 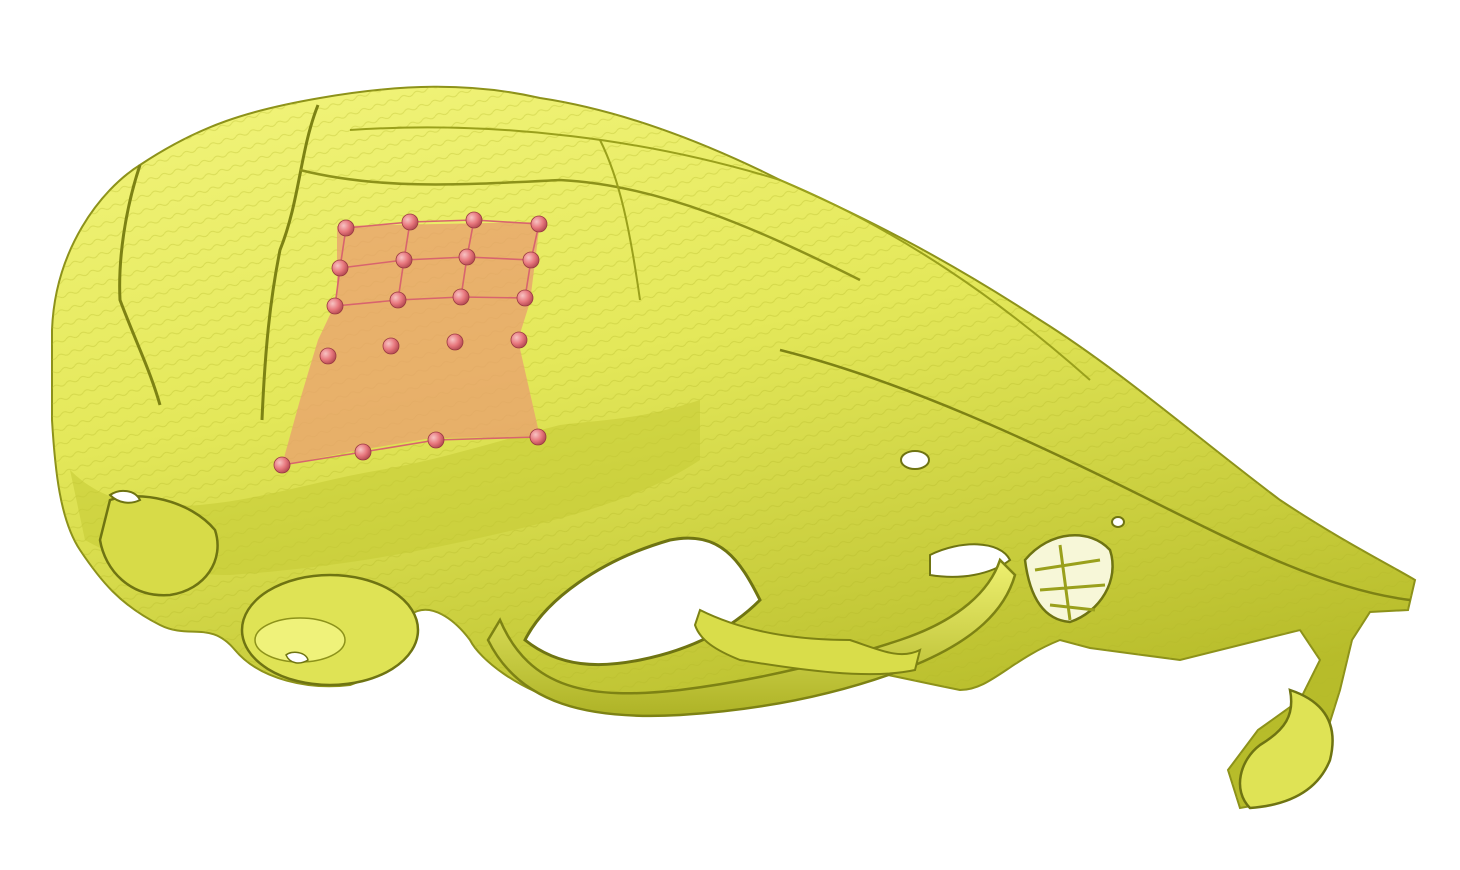 What do you see at coordinates (297, 657) in the screenshot?
I see `bulla-hole` at bounding box center [297, 657].